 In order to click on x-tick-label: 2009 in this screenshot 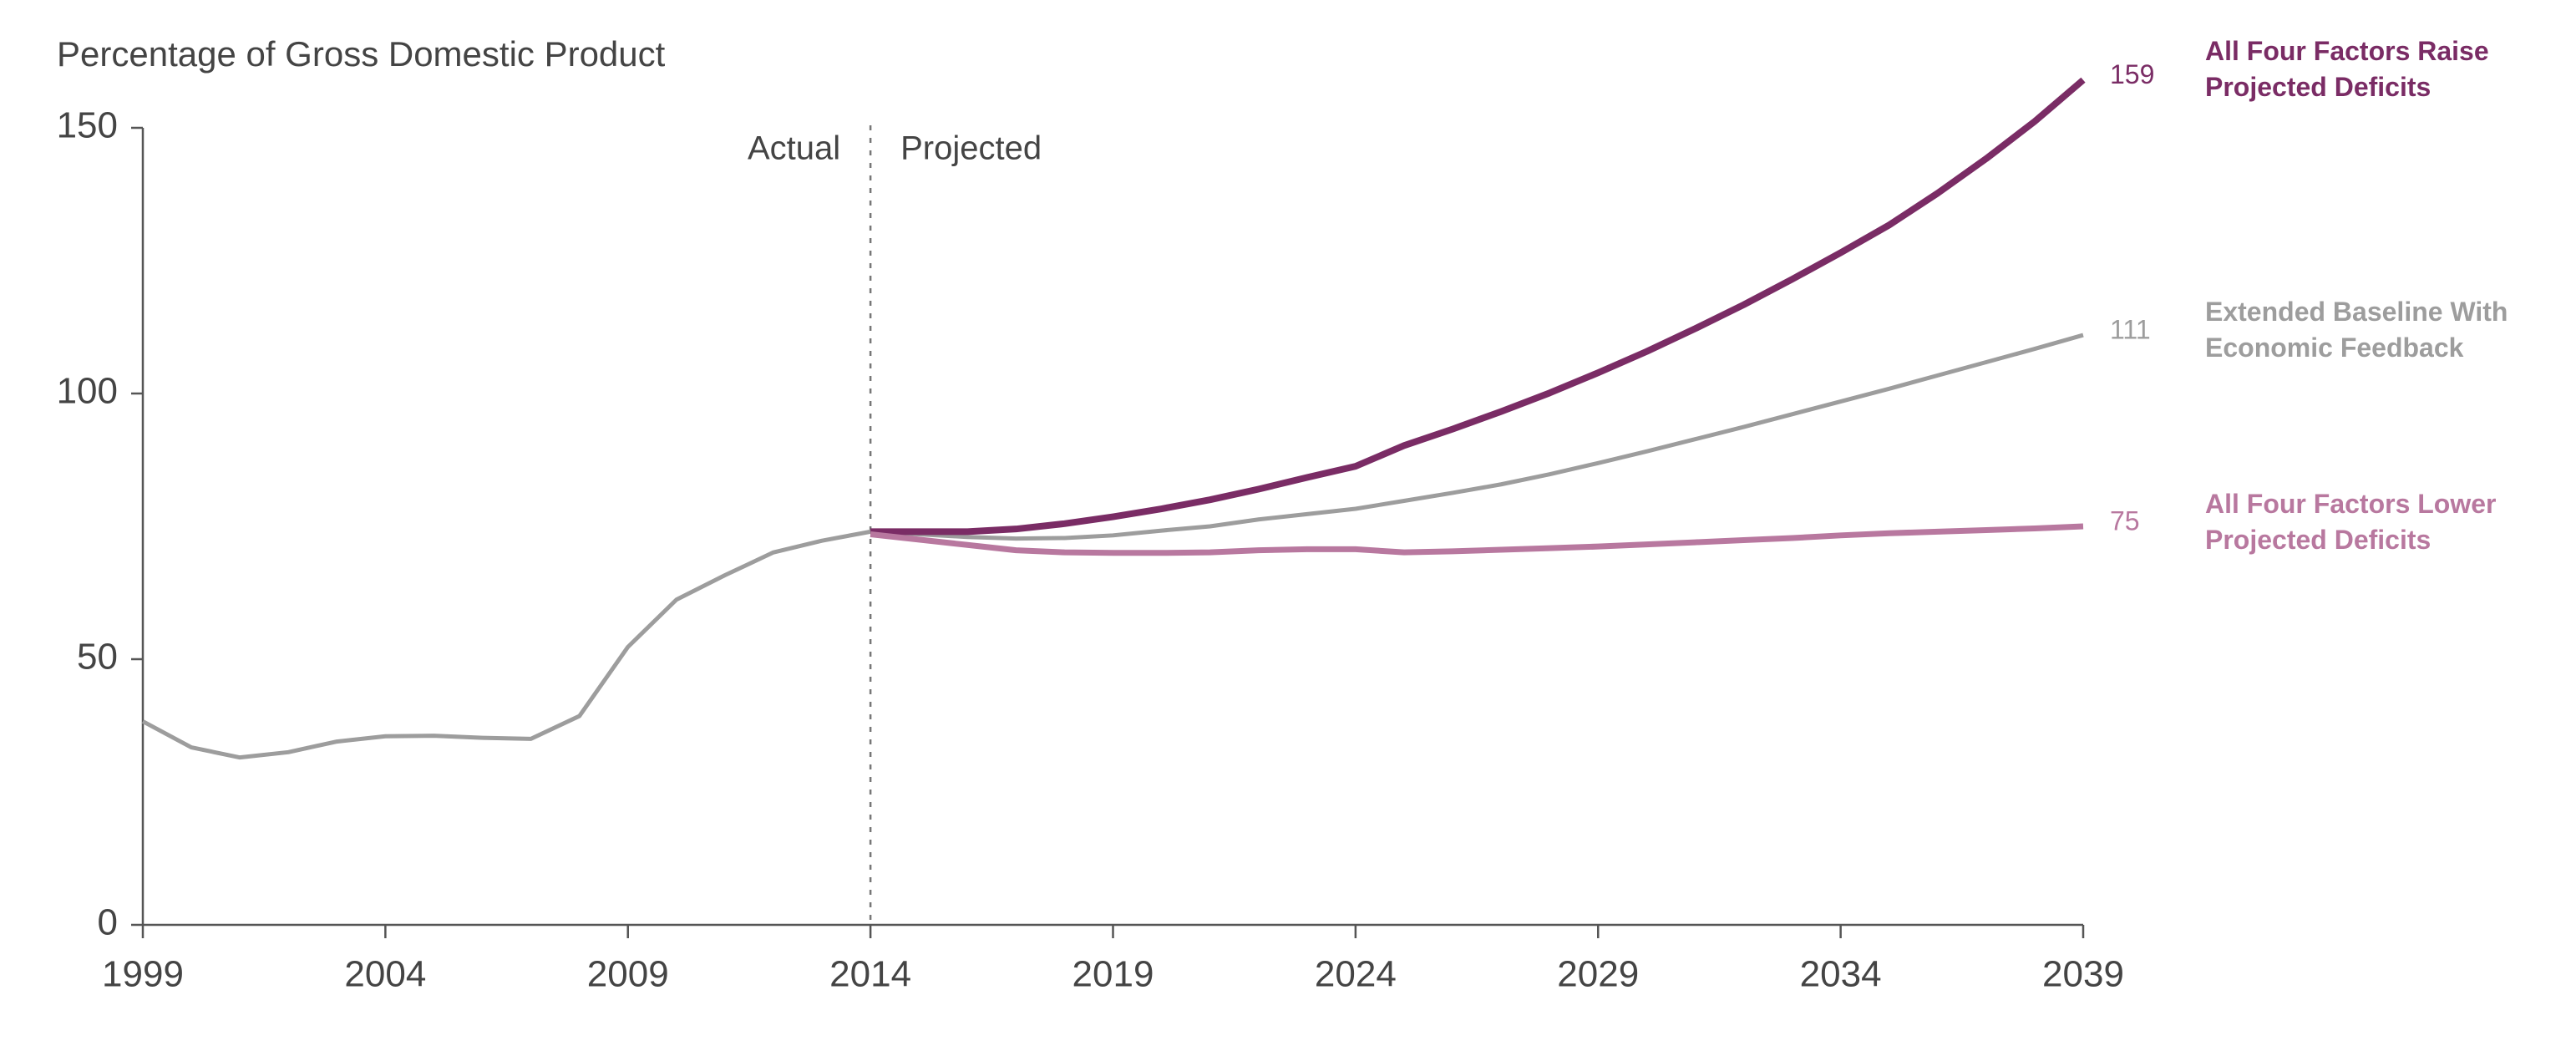, I will do `click(628, 975)`.